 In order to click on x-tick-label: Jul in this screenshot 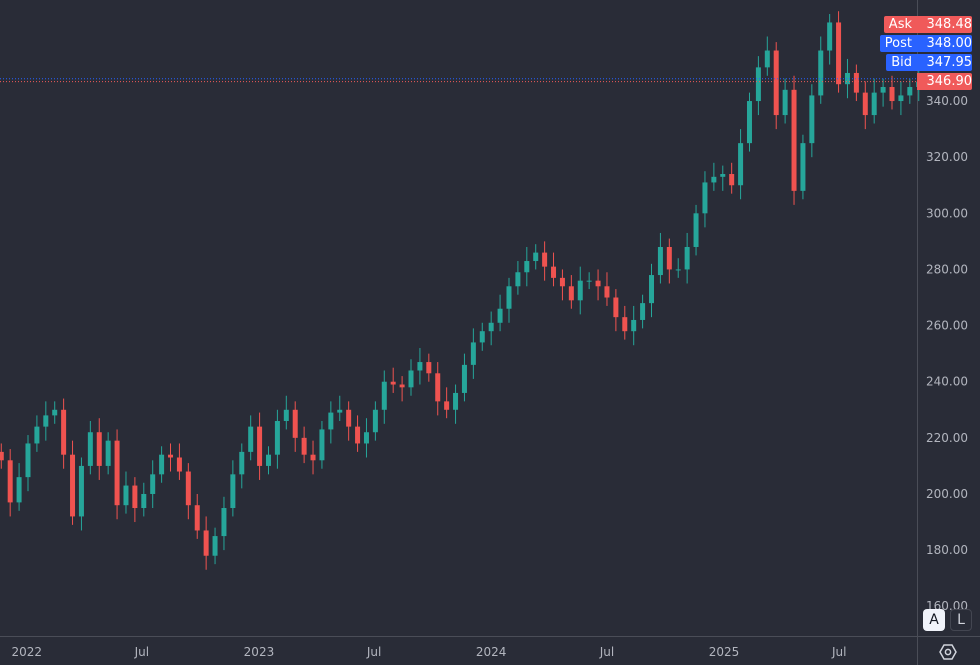, I will do `click(606, 652)`.